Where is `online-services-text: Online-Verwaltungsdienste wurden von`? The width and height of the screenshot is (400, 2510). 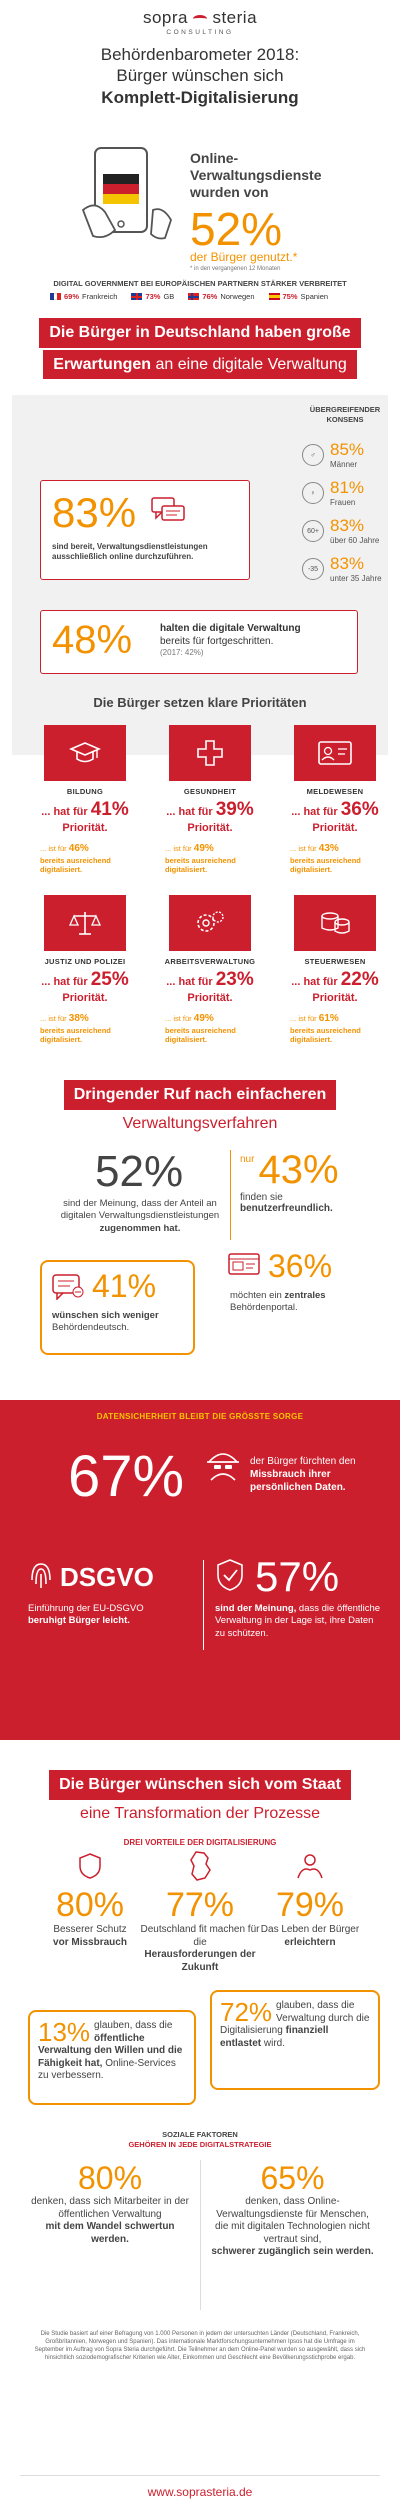 online-services-text: Online-Verwaltungsdienste wurden von is located at coordinates (256, 175).